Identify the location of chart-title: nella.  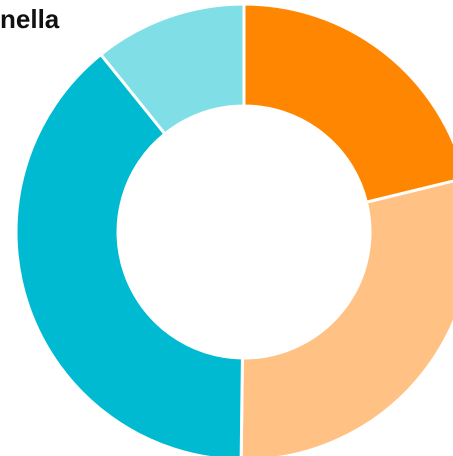
(30, 19).